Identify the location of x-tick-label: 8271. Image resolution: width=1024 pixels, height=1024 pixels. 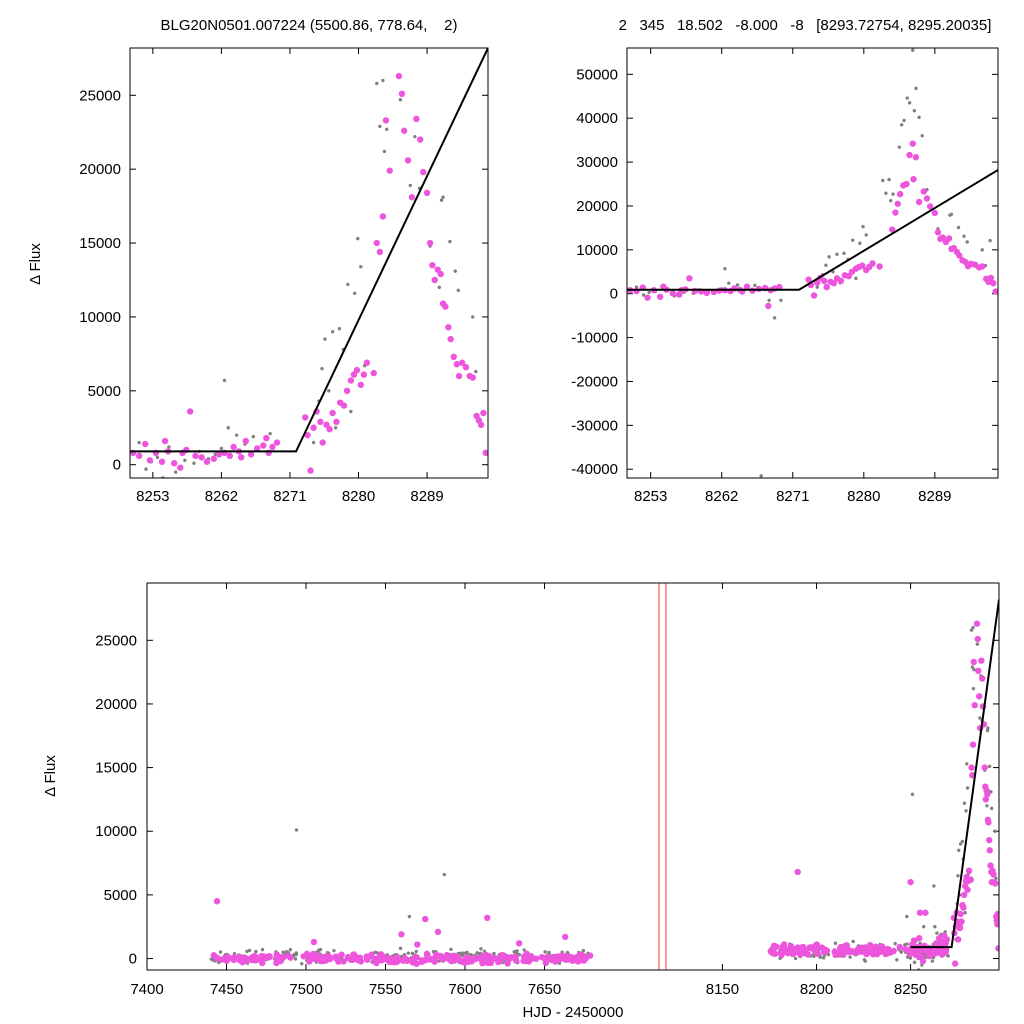
(792, 496).